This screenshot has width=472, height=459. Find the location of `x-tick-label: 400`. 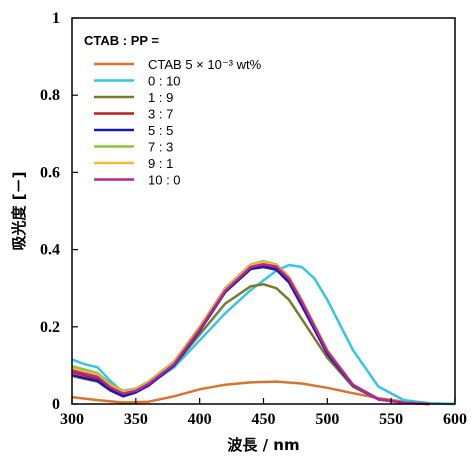

x-tick-label: 400 is located at coordinates (200, 419).